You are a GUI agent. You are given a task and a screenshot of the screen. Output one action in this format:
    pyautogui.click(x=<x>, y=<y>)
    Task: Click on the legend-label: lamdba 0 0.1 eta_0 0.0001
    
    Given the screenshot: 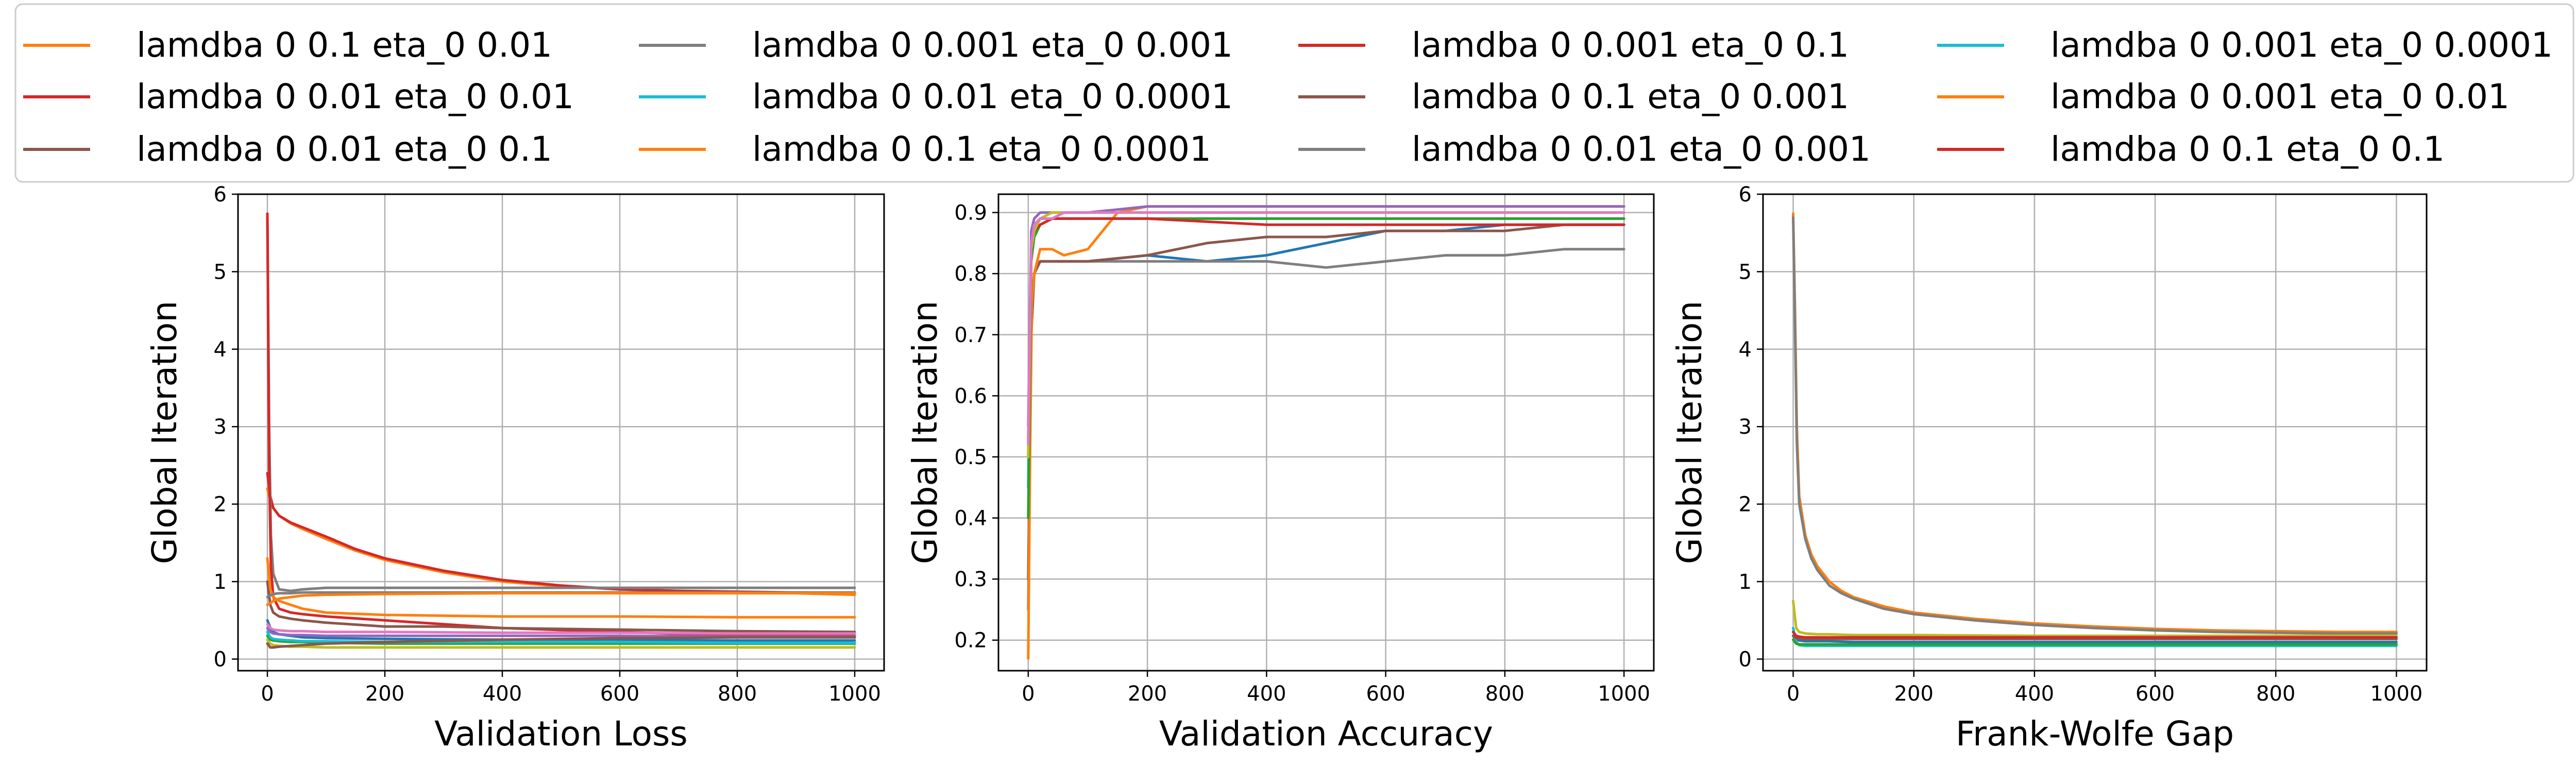 What is the action you would take?
    pyautogui.click(x=981, y=149)
    